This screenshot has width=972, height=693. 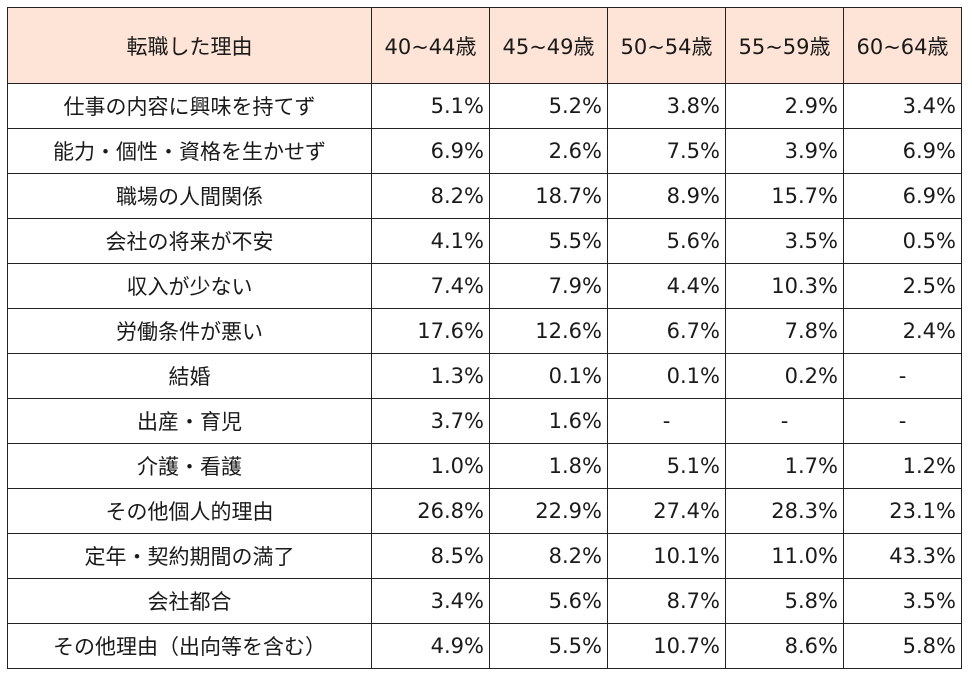 I want to click on value-cell: 3.9%, so click(x=784, y=151).